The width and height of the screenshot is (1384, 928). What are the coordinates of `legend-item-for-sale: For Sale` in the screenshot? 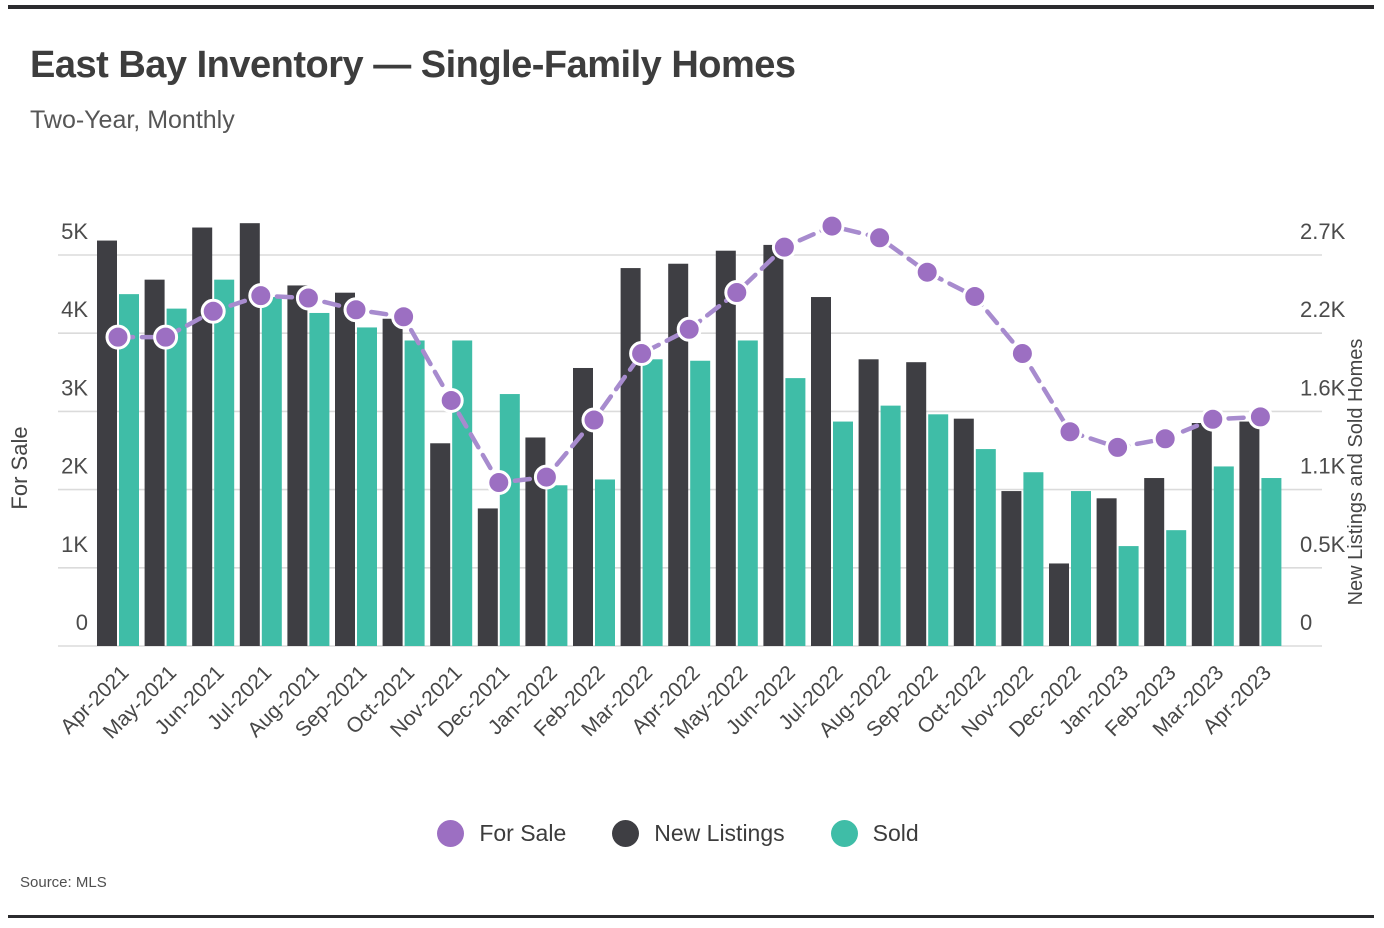 It's located at (502, 833).